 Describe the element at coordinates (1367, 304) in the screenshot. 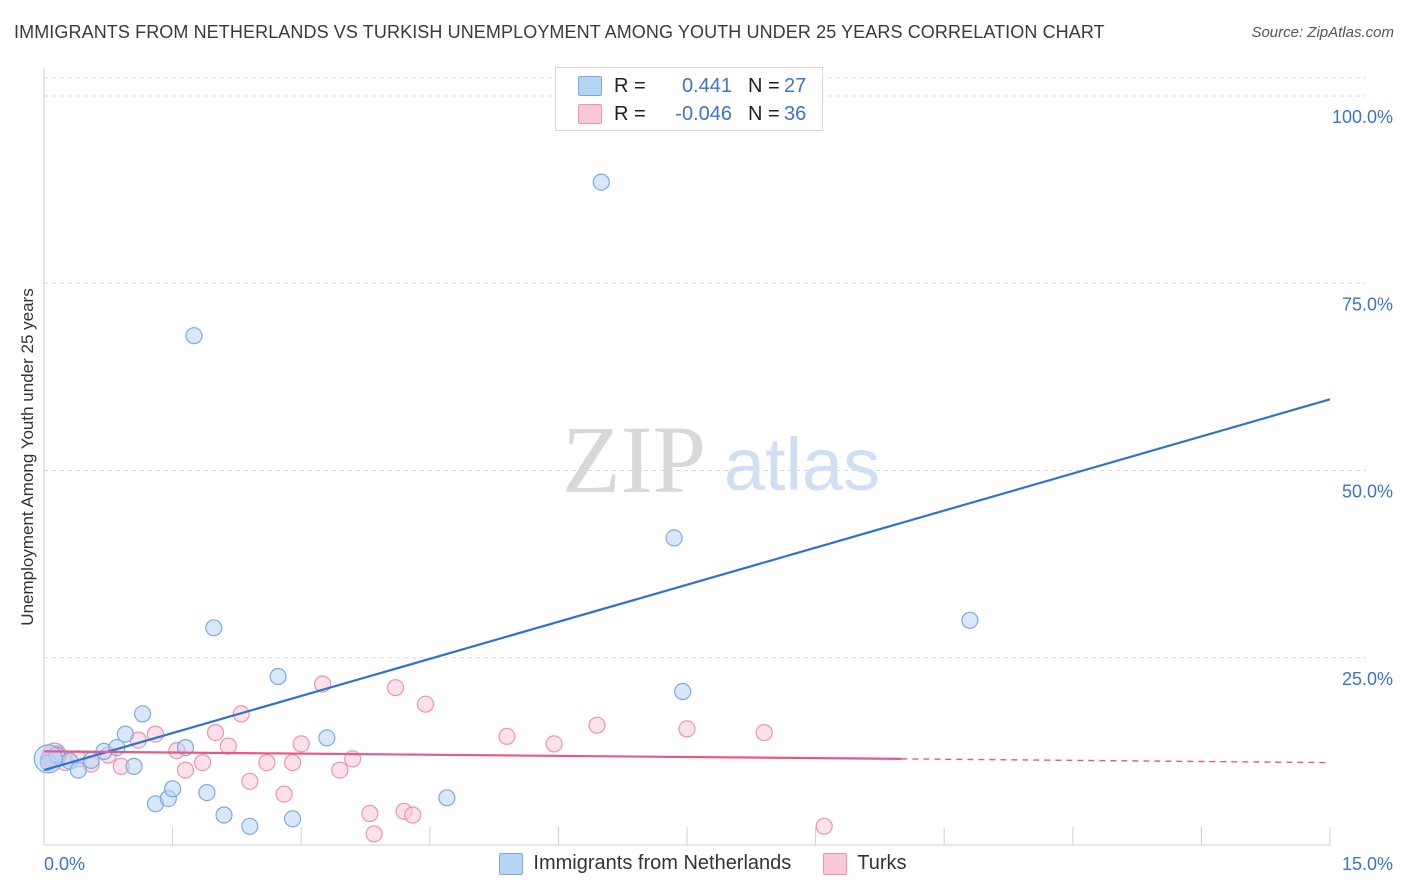

I see `y-tick-label: 75.0%` at that location.